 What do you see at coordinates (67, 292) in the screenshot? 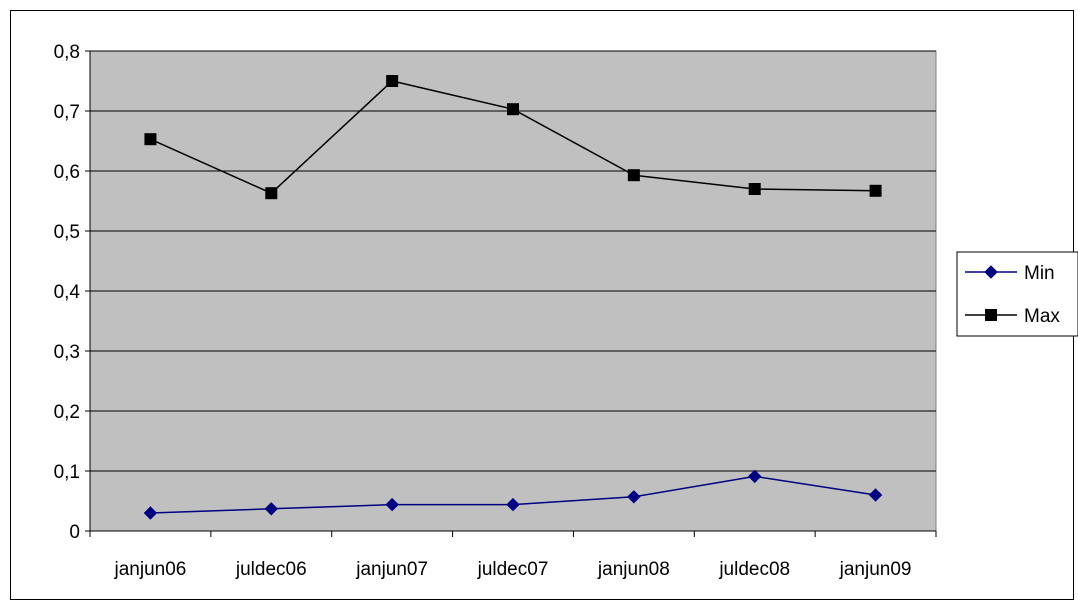
I see `y-tick-label: 0,4` at bounding box center [67, 292].